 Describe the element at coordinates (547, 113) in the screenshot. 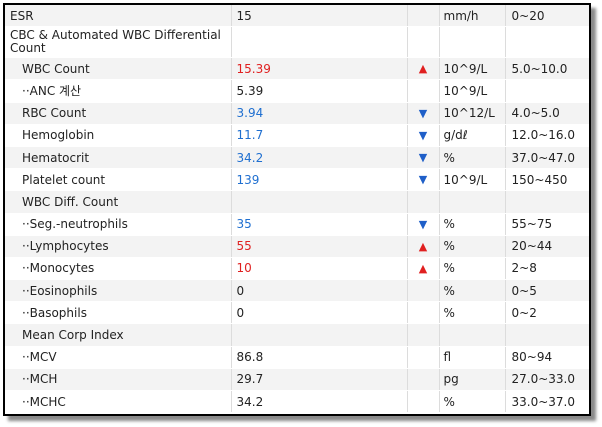

I see `reference-range: 4.0~5.0` at that location.